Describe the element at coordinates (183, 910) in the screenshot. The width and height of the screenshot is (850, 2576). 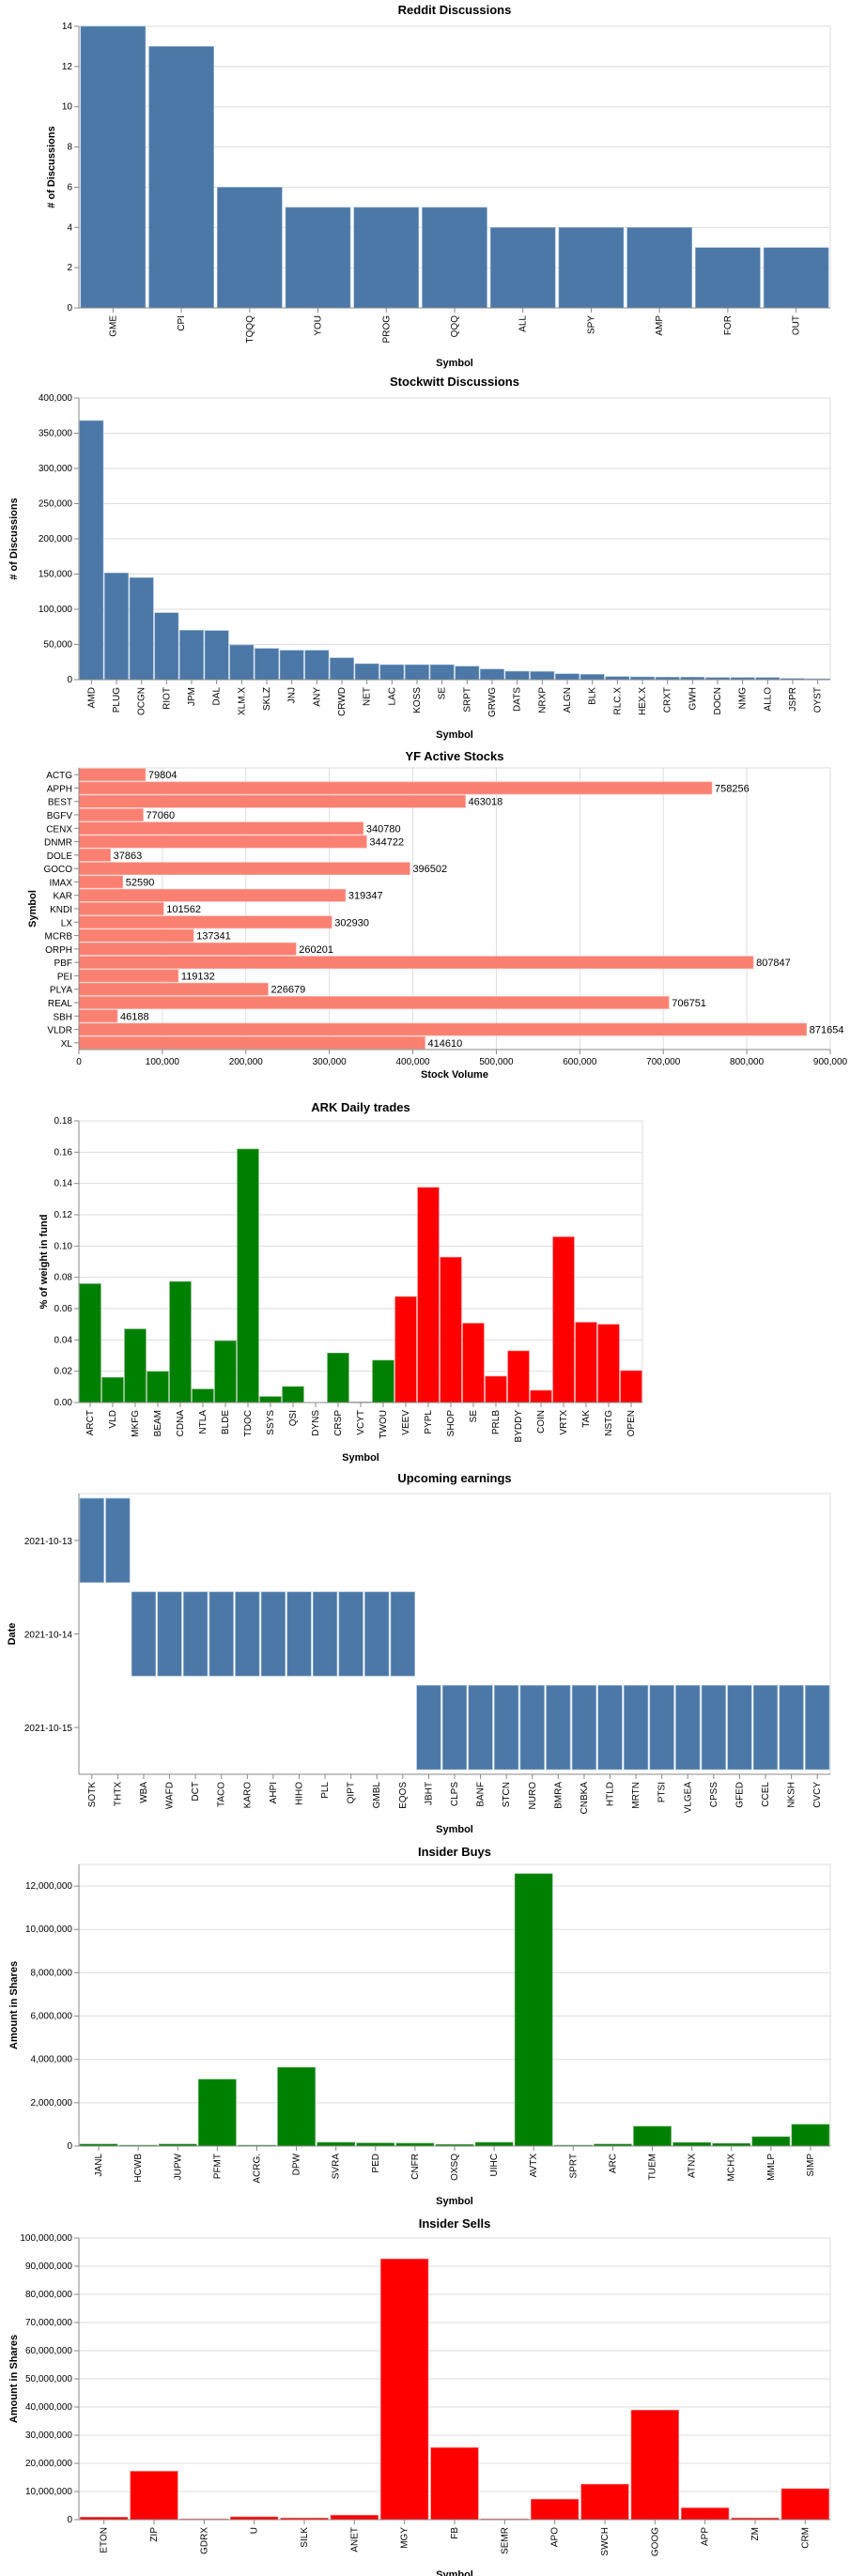
I see `data-label: 101562` at that location.